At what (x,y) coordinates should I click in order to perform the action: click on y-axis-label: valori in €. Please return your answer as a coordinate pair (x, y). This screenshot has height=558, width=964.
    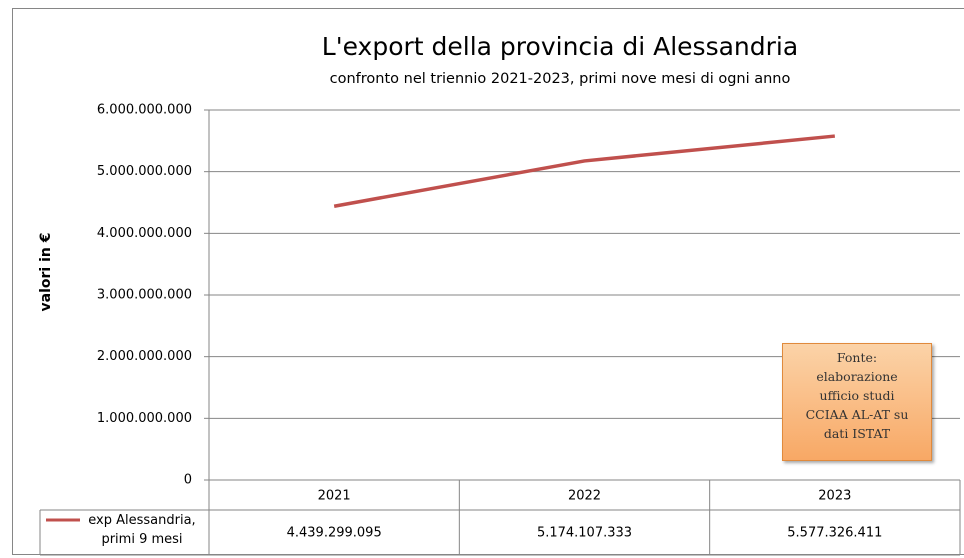
    Looking at the image, I should click on (46, 272).